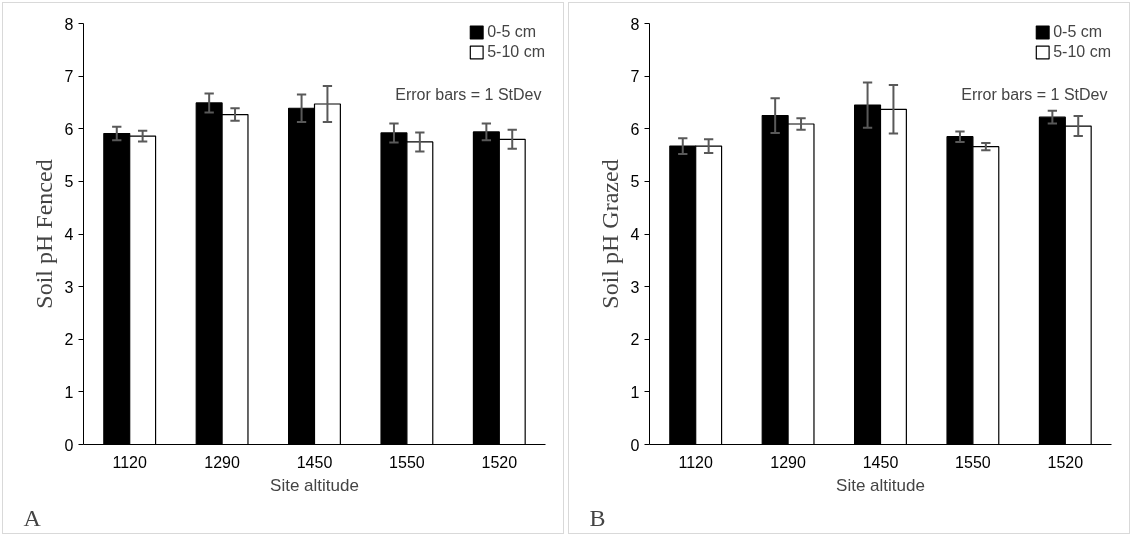  What do you see at coordinates (43, 234) in the screenshot?
I see `y-axis-title: Soil pH Fenced` at bounding box center [43, 234].